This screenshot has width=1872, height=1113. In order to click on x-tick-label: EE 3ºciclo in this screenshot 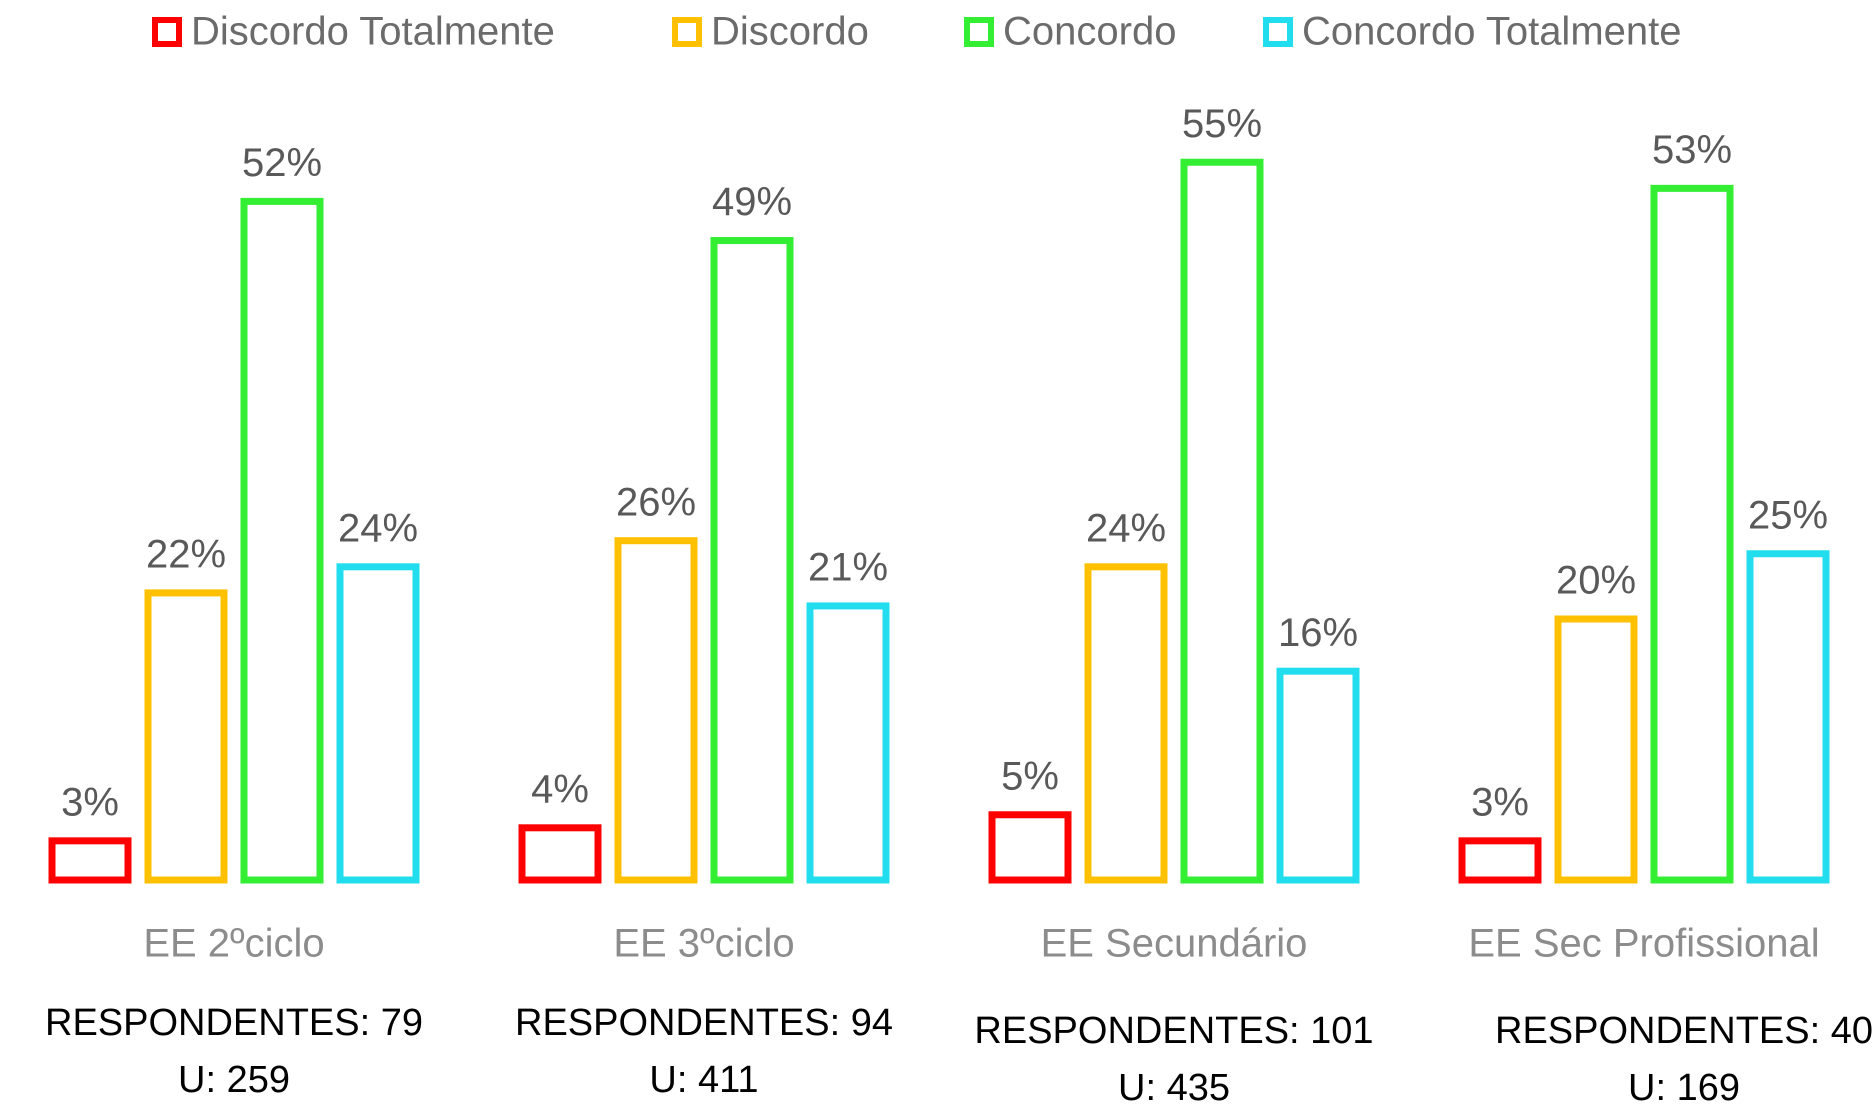, I will do `click(703, 944)`.